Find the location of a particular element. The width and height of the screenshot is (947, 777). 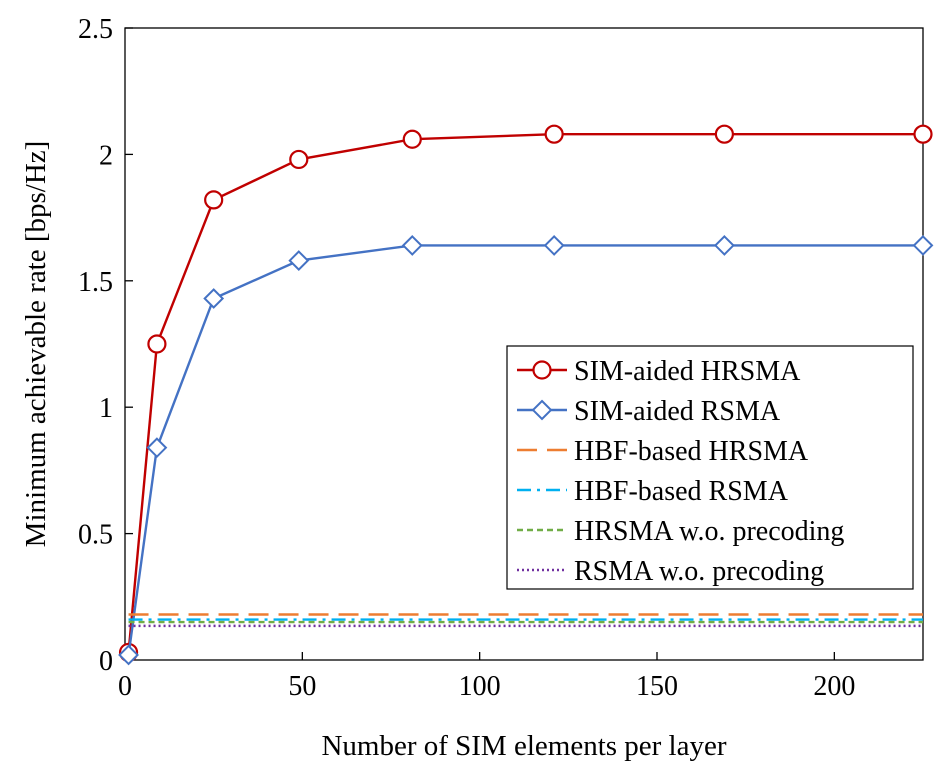

y-axis-title: Minimum achievable rate [bps/Hz] is located at coordinates (36, 344).